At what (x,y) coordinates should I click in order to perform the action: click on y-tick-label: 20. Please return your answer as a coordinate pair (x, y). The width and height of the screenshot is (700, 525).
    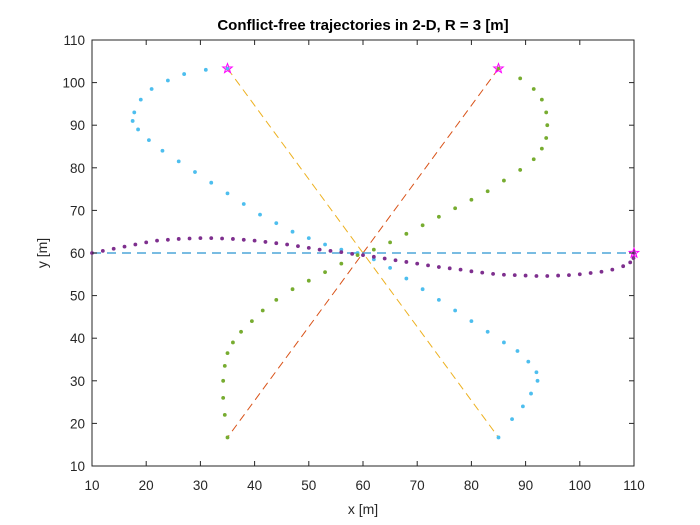
    Looking at the image, I should click on (77, 423).